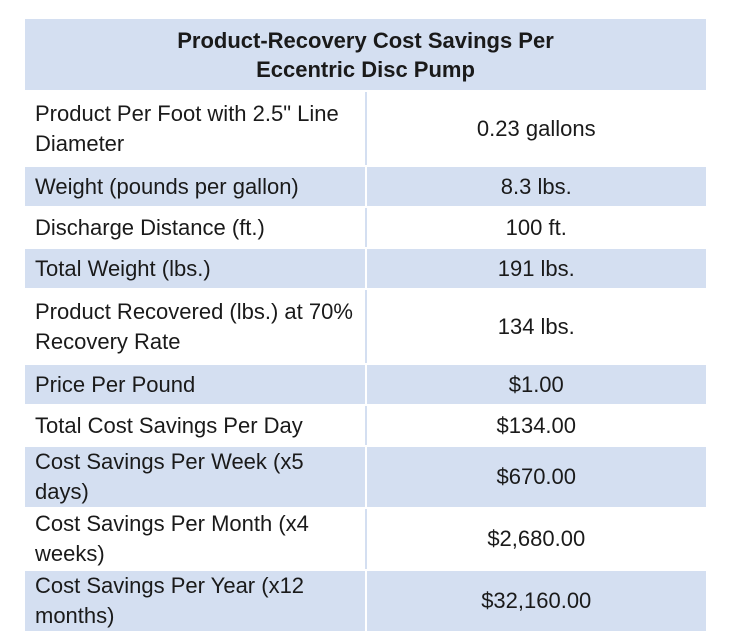 This screenshot has width=748, height=633. What do you see at coordinates (196, 477) in the screenshot?
I see `row-label: Cost Savings Per Week (x5 days)` at bounding box center [196, 477].